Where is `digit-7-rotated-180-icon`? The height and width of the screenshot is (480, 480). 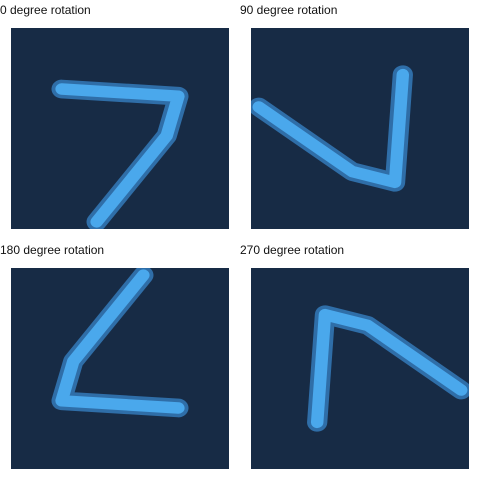 digit-7-rotated-180-icon is located at coordinates (120, 343).